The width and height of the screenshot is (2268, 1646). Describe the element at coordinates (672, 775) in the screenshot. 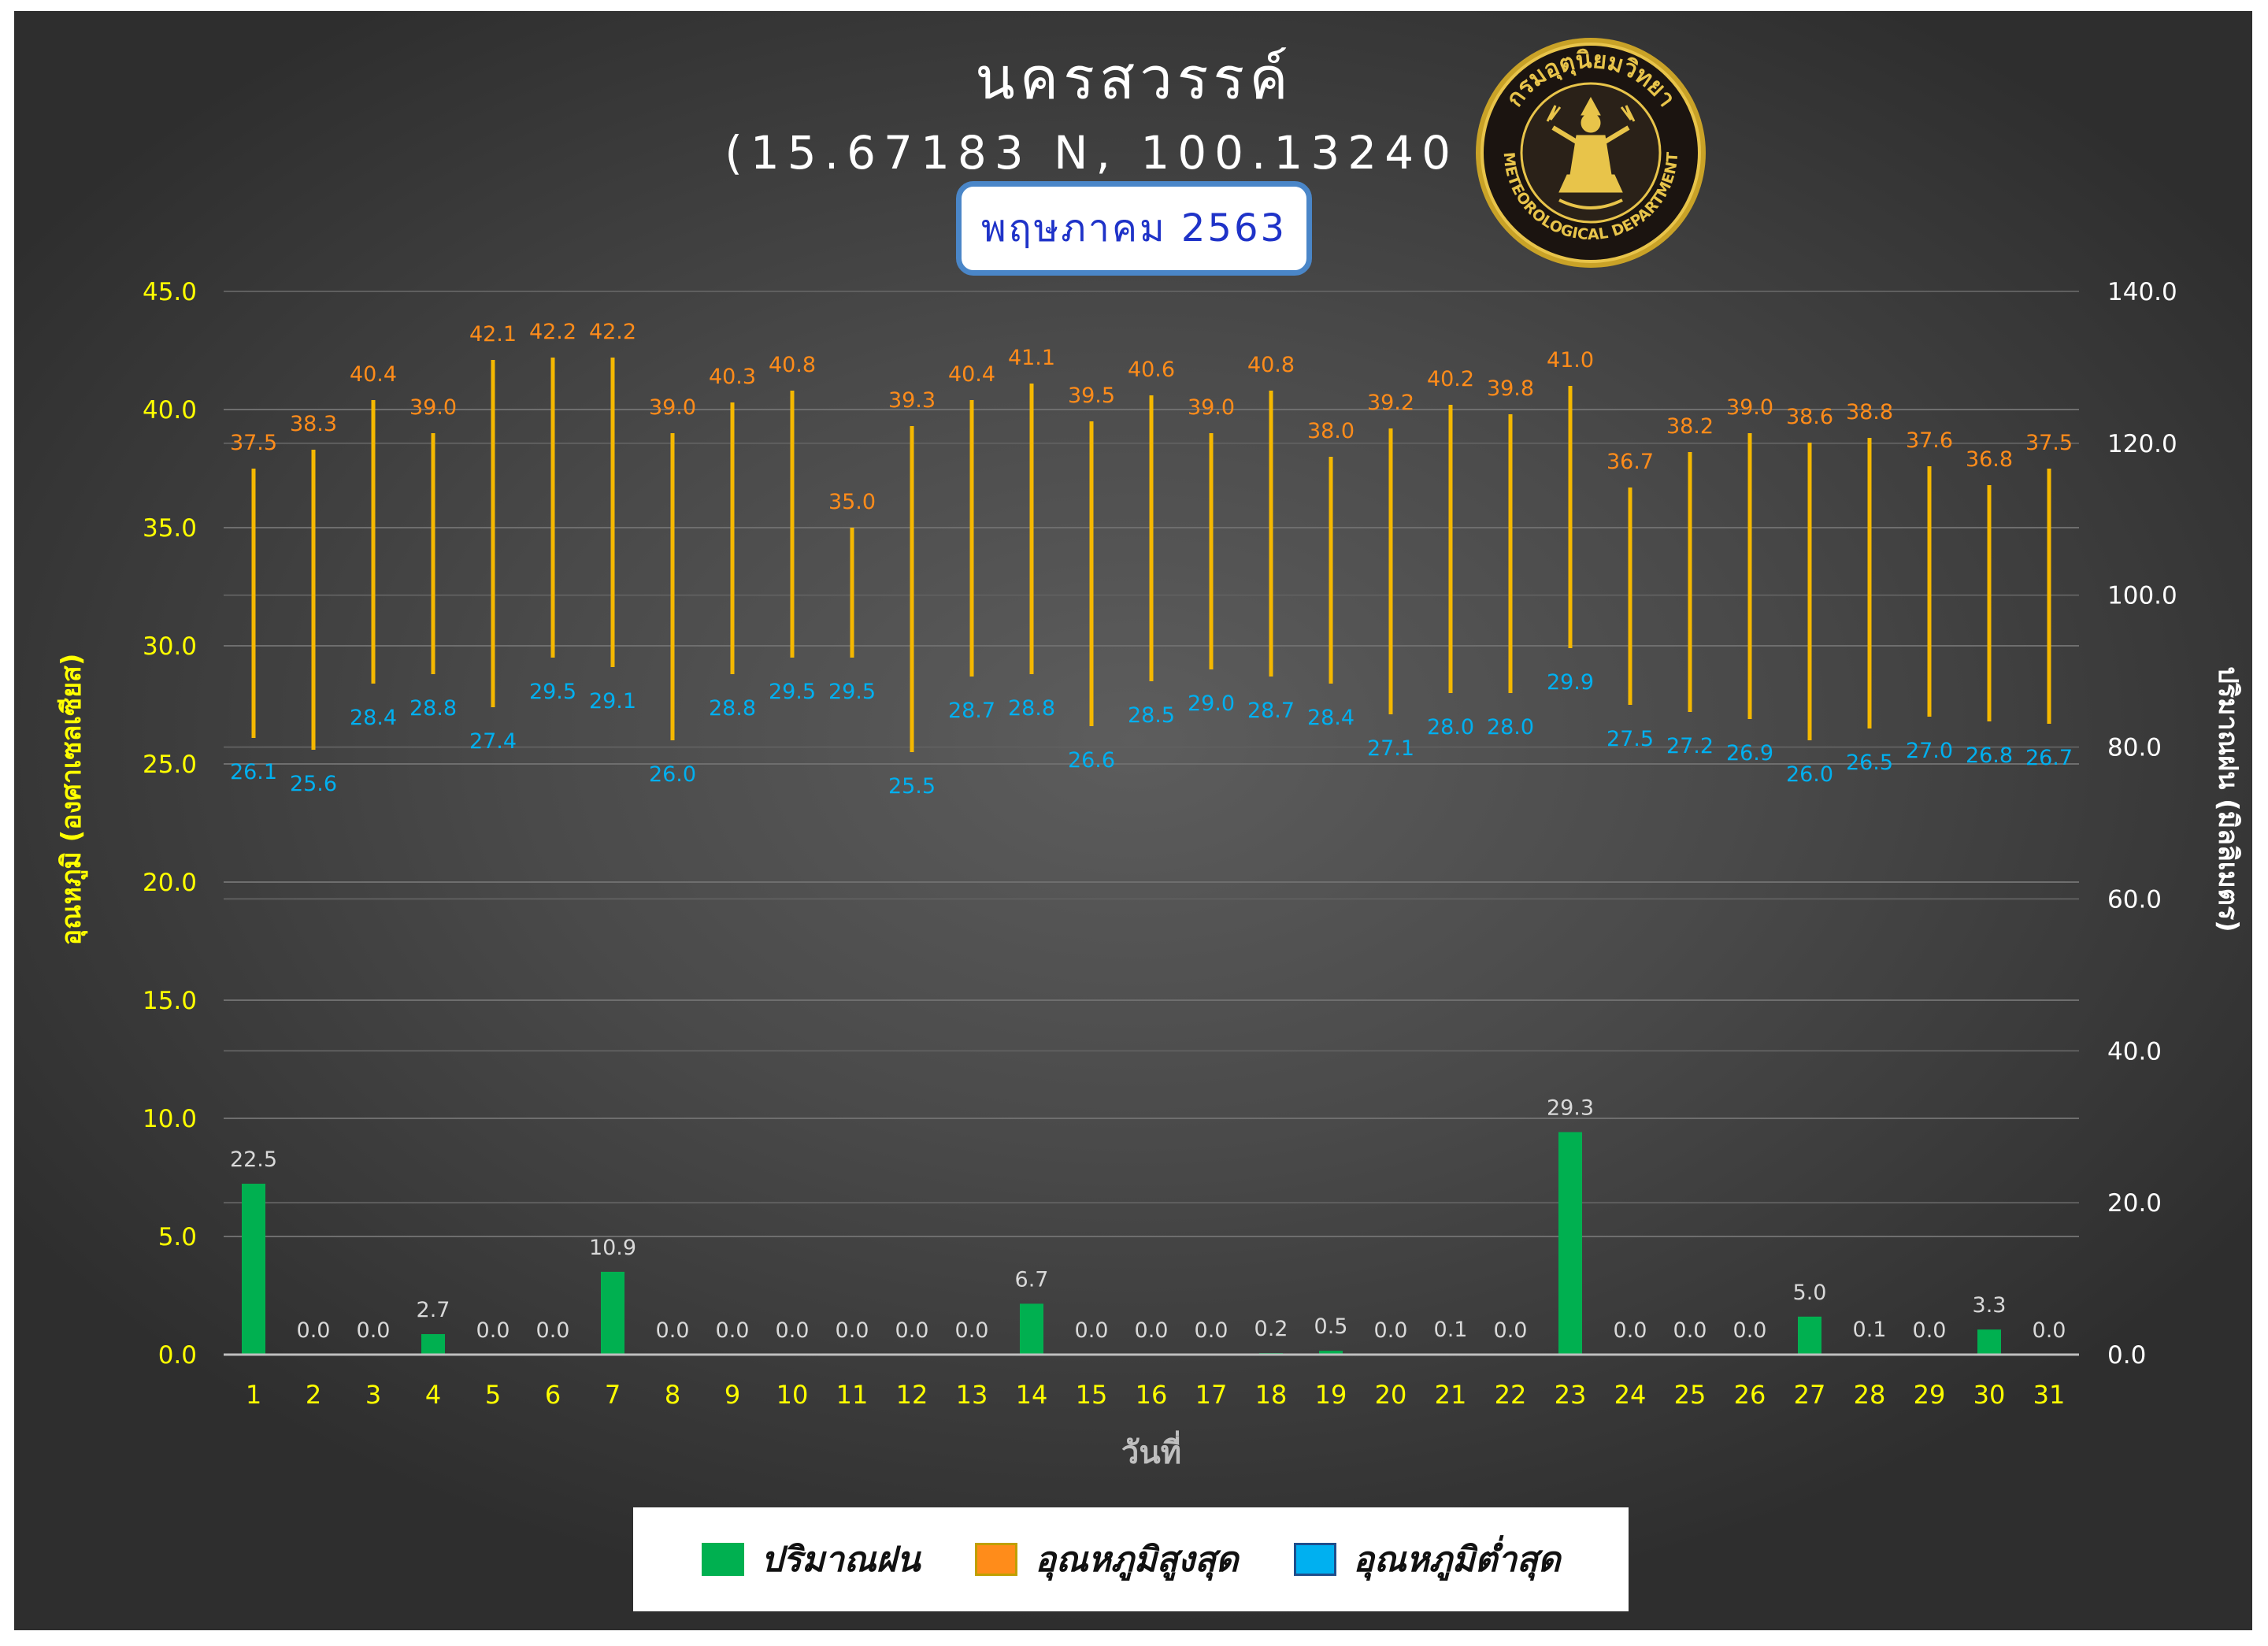

I see `tmin-value-label: 26.0` at that location.